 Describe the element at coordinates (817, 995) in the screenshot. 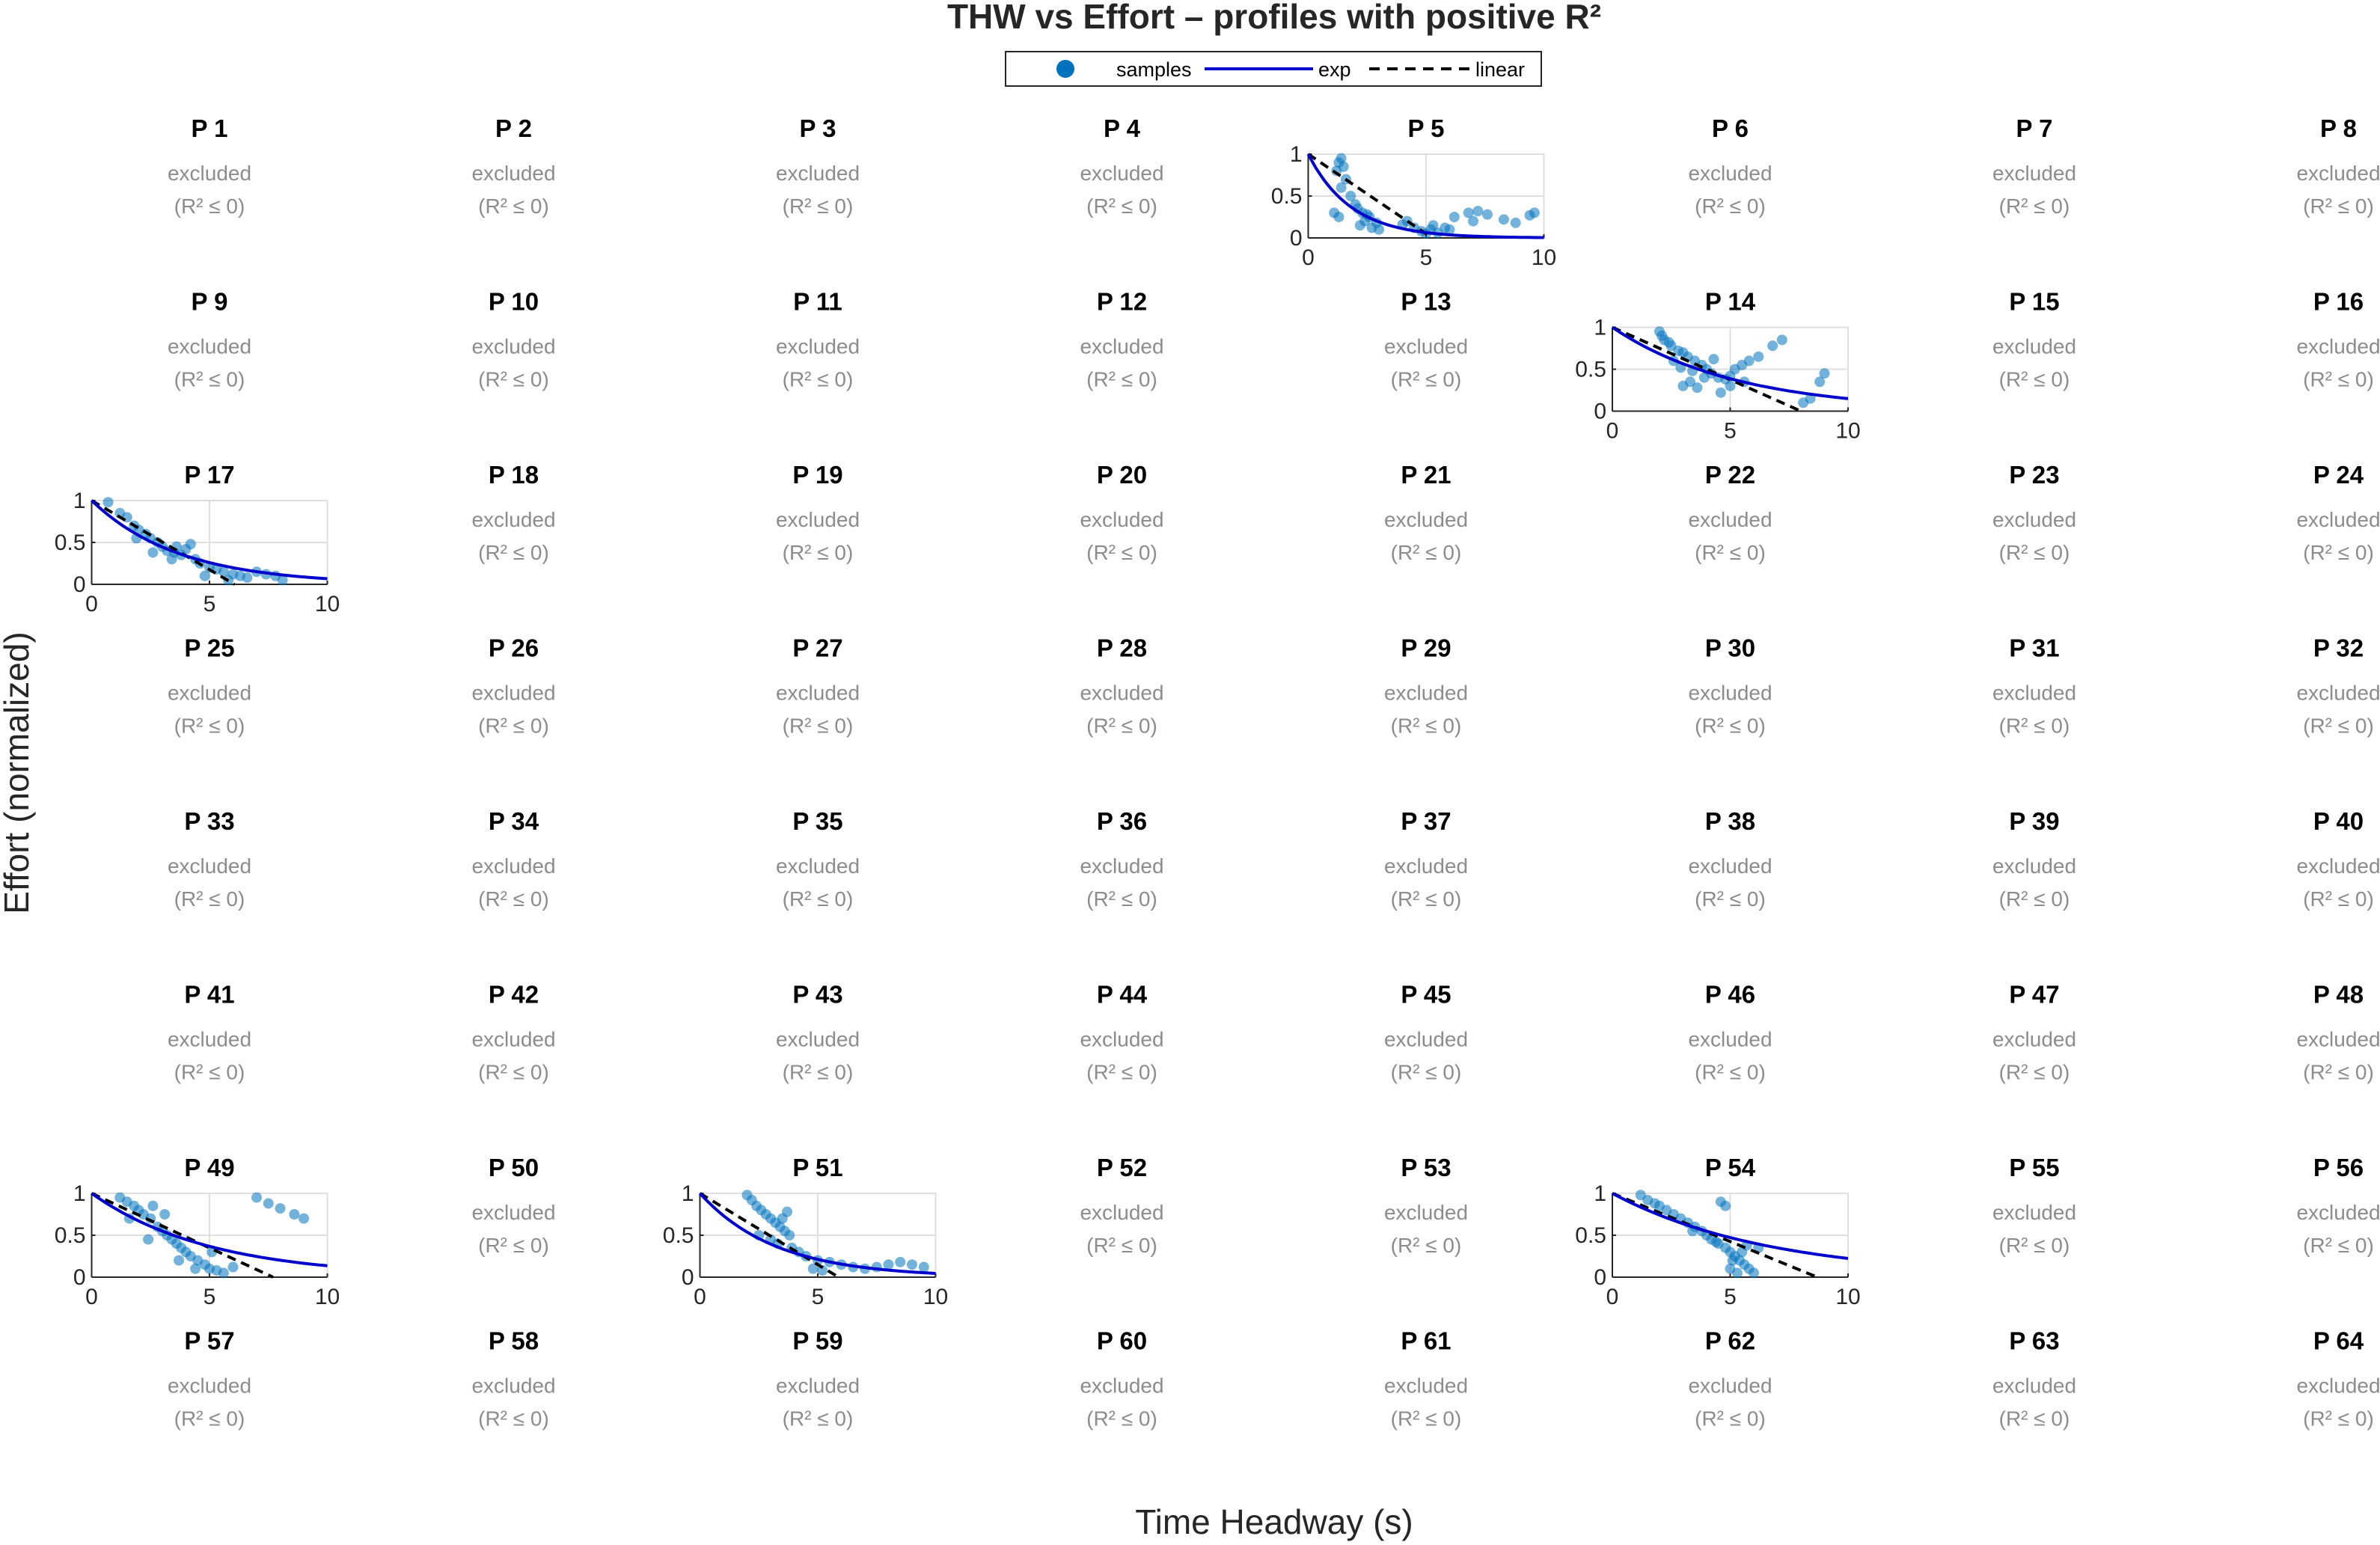

I see `panel-title: P 43` at that location.